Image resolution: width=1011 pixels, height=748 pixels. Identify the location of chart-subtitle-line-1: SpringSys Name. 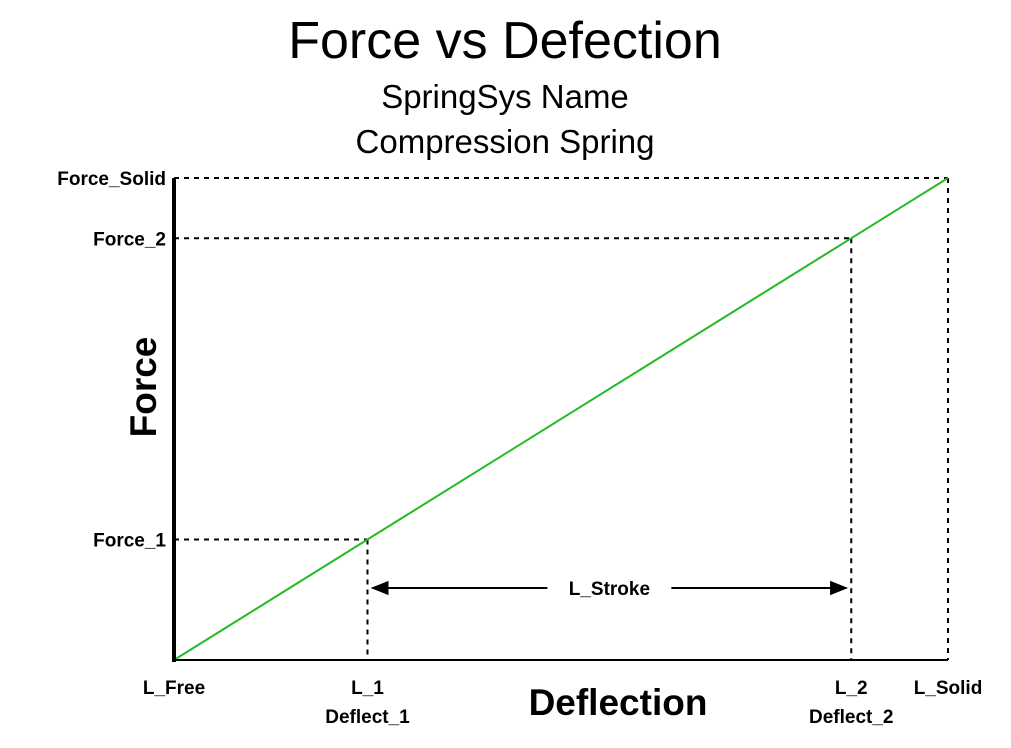
(505, 96).